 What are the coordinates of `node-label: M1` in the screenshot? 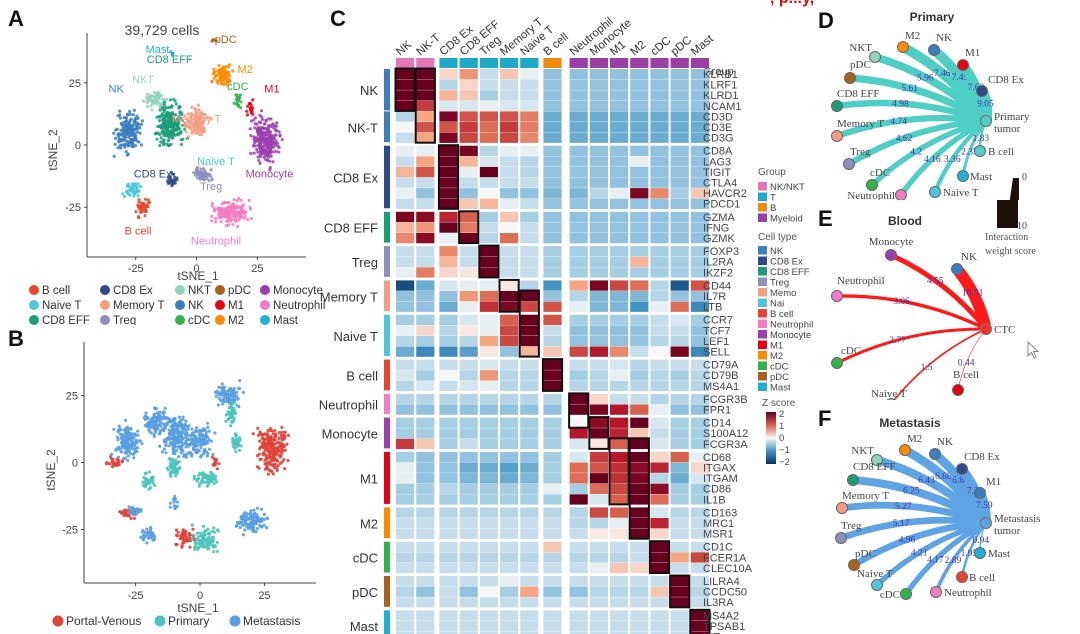 It's located at (993, 482).